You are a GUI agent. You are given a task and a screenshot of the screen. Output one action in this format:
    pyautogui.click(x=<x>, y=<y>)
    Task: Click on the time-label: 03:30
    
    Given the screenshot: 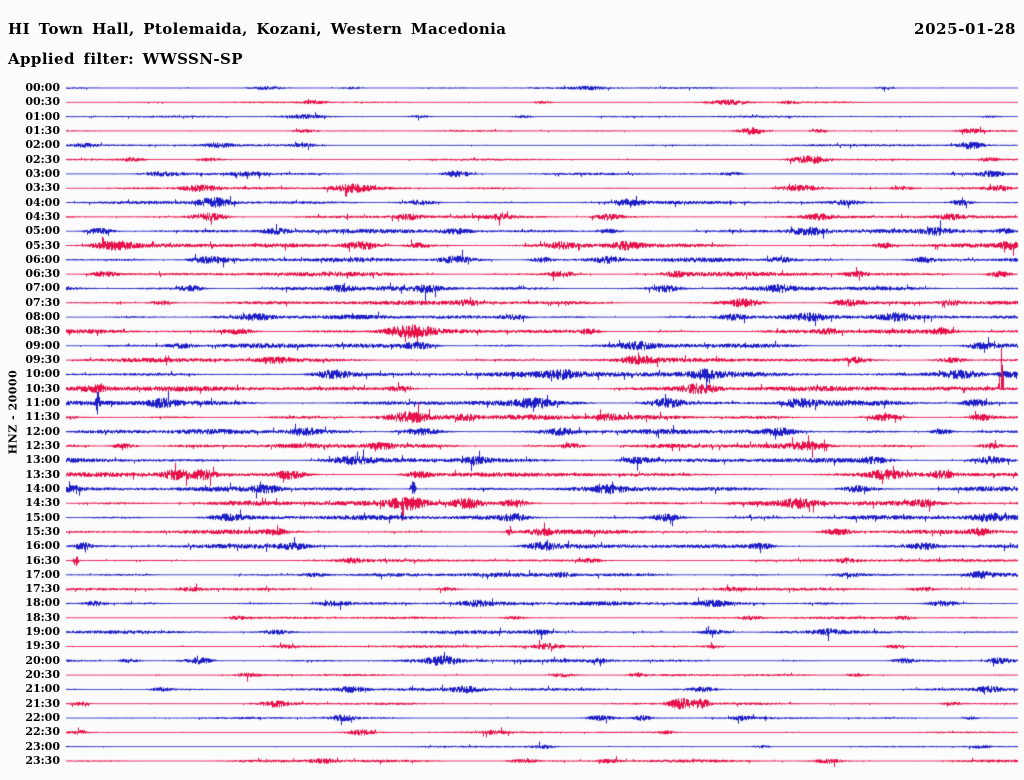 What is the action you would take?
    pyautogui.click(x=42, y=188)
    